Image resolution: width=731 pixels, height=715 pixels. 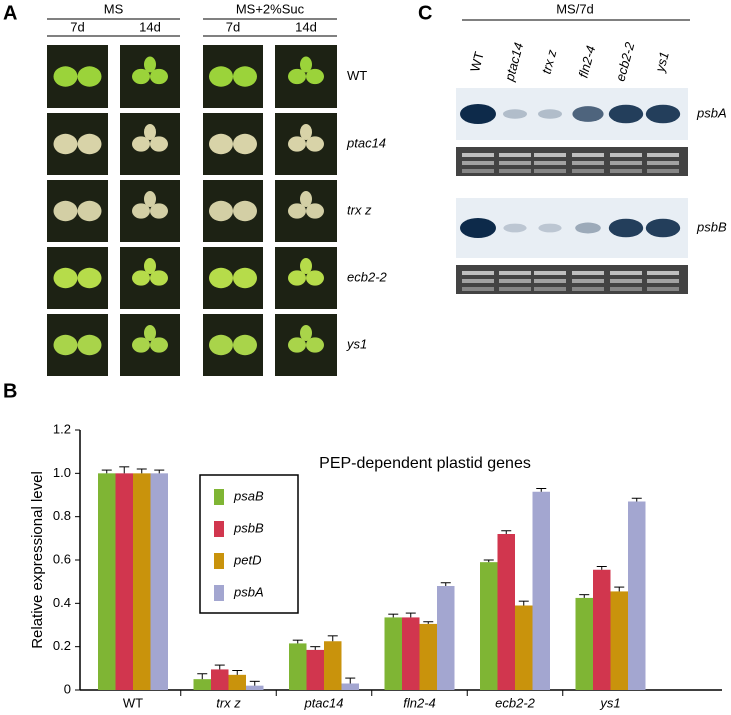 What do you see at coordinates (62, 428) in the screenshot?
I see `y-tick-label: 1.2` at bounding box center [62, 428].